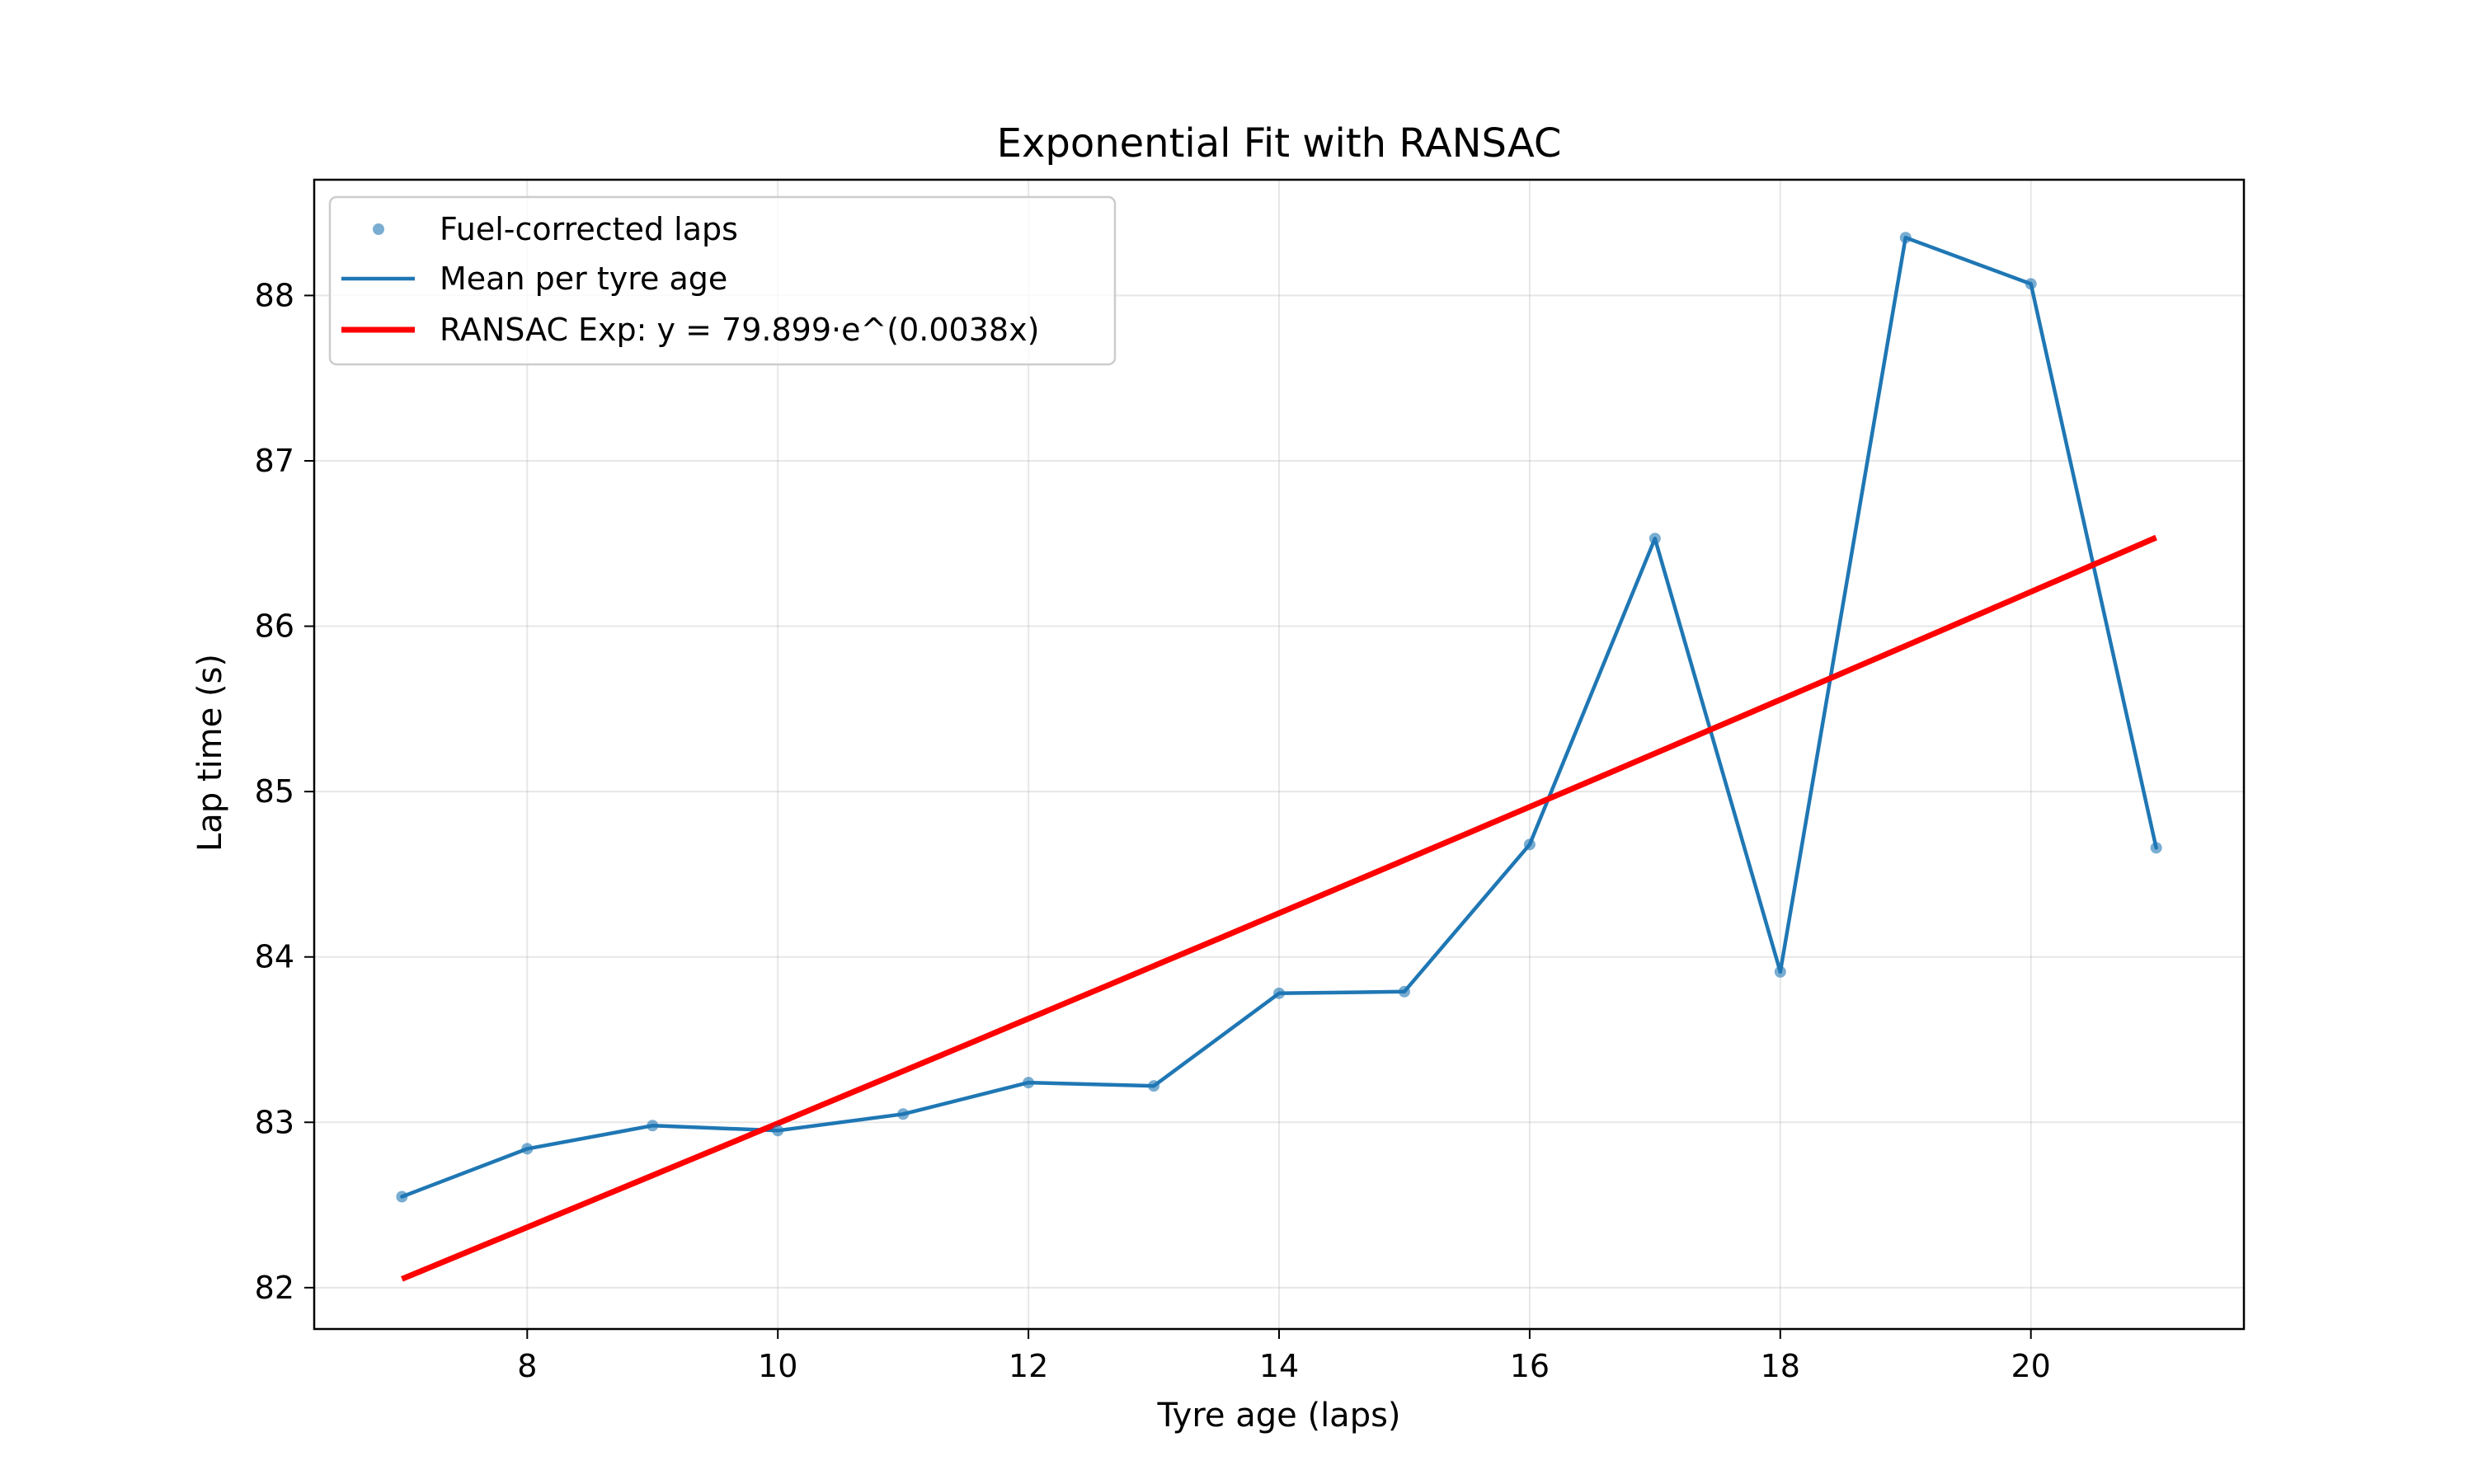 This screenshot has width=2474, height=1484. What do you see at coordinates (1028, 1366) in the screenshot?
I see `x-tick-label-12: 12` at bounding box center [1028, 1366].